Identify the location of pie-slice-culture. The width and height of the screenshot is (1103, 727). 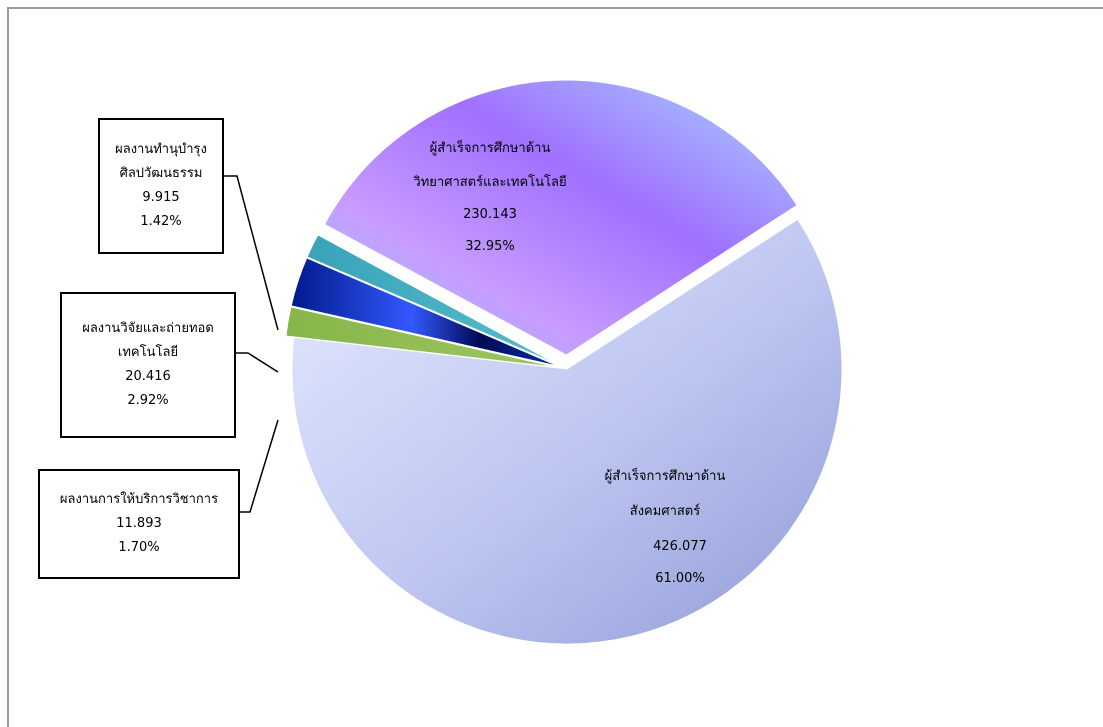
(433, 300).